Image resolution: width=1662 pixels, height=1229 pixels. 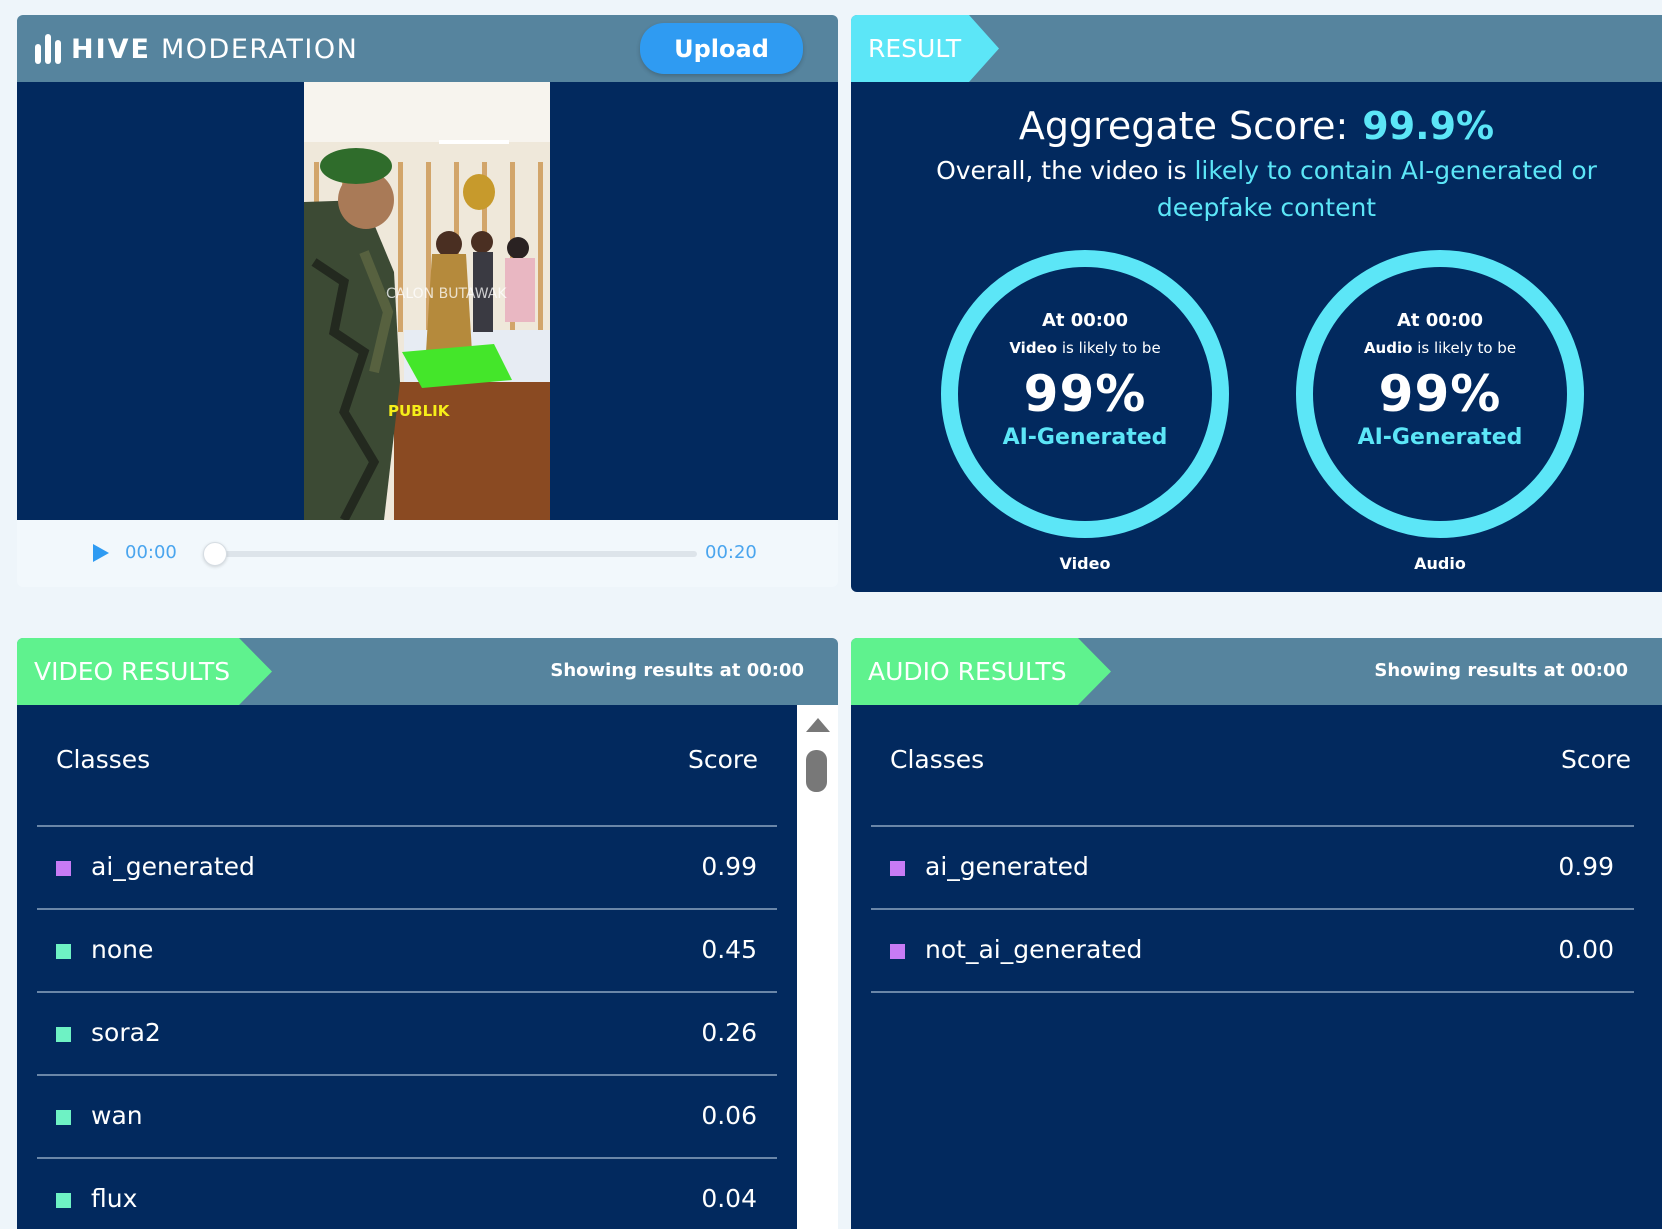 I want to click on audio-results-tag: AUDIO RESULTS, so click(x=981, y=671).